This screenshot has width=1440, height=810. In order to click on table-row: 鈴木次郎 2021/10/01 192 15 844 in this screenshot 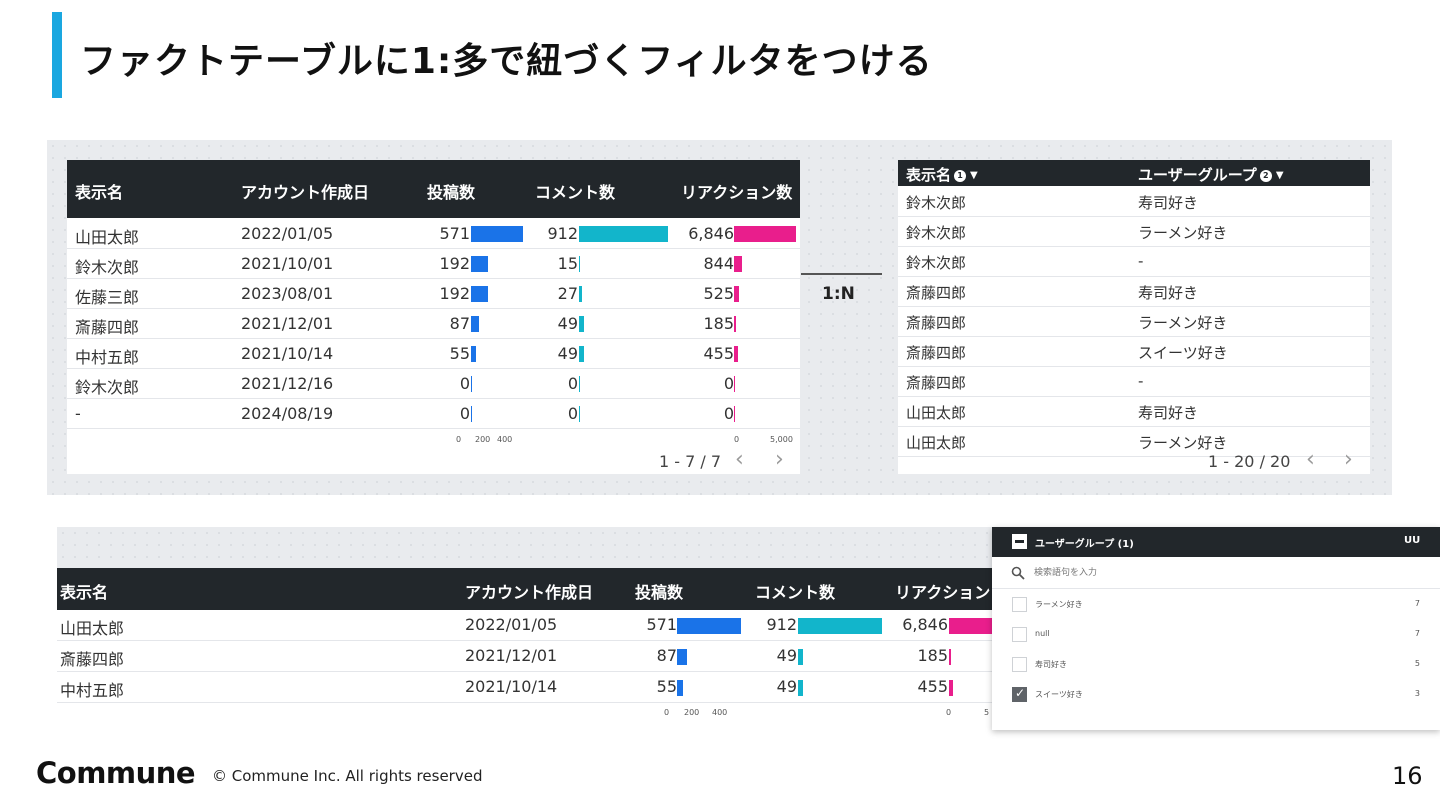, I will do `click(433, 264)`.